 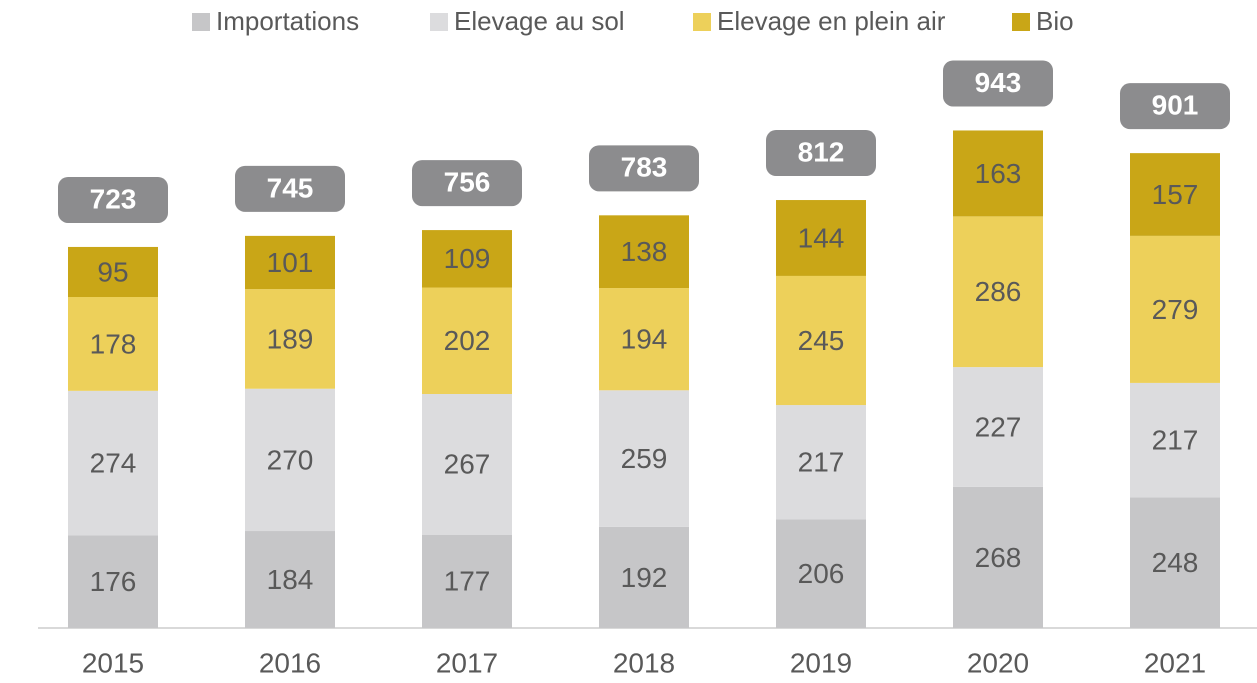 What do you see at coordinates (539, 21) in the screenshot?
I see `legend-label: Elevage au sol` at bounding box center [539, 21].